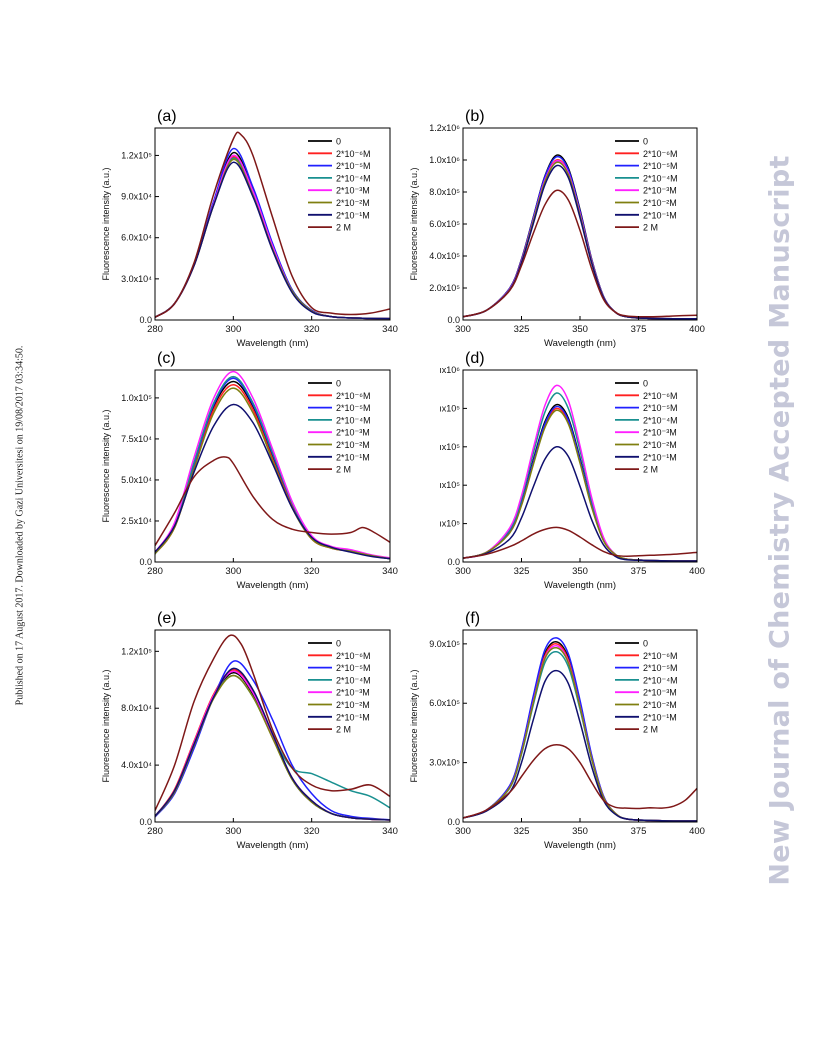 The height and width of the screenshot is (1056, 816). Describe the element at coordinates (167, 618) in the screenshot. I see `panel-label: (e)` at that location.